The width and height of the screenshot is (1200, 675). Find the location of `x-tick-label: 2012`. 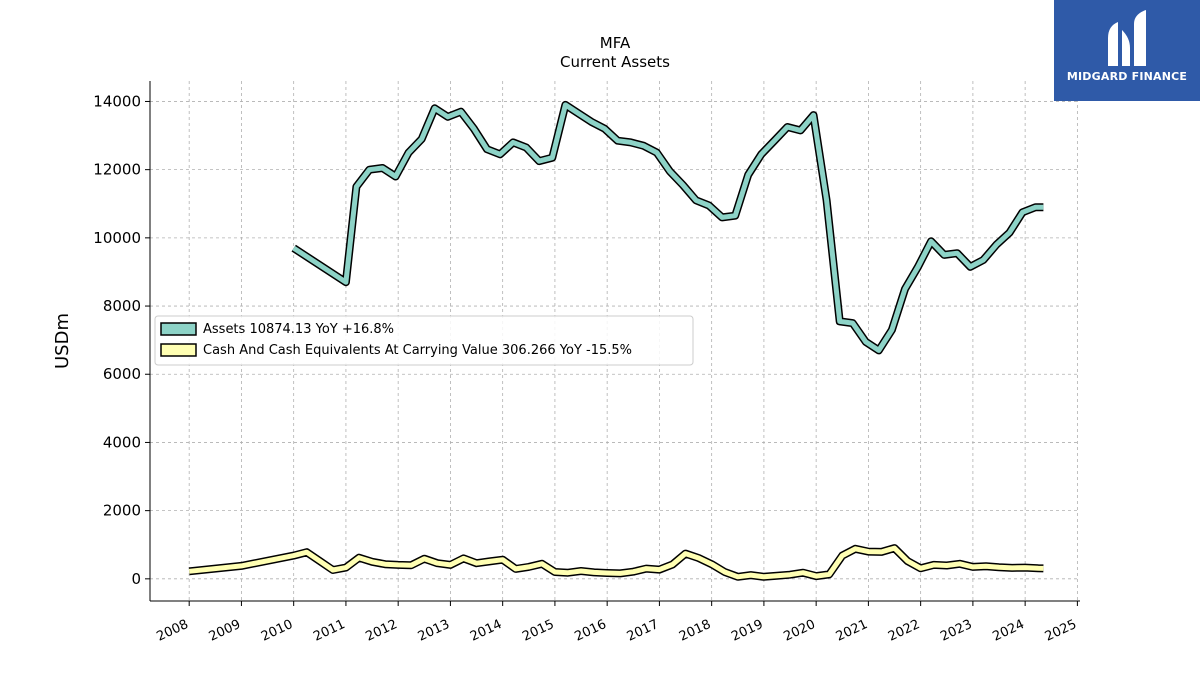

x-tick-label: 2012 is located at coordinates (382, 631).